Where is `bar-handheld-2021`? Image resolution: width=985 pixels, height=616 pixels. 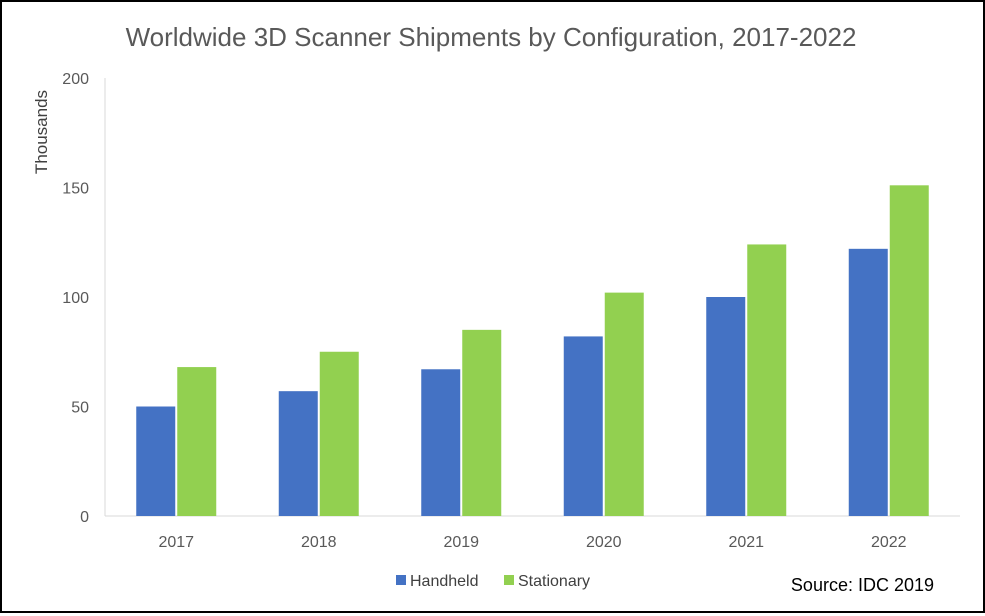 bar-handheld-2021 is located at coordinates (726, 406).